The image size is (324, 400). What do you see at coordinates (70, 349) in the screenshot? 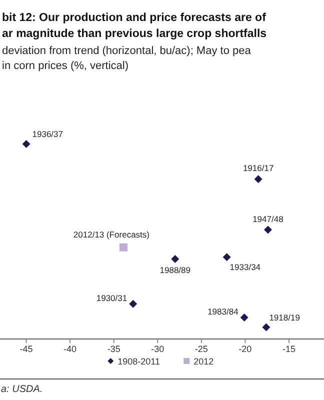
I see `x-tick-label: -40` at bounding box center [70, 349].